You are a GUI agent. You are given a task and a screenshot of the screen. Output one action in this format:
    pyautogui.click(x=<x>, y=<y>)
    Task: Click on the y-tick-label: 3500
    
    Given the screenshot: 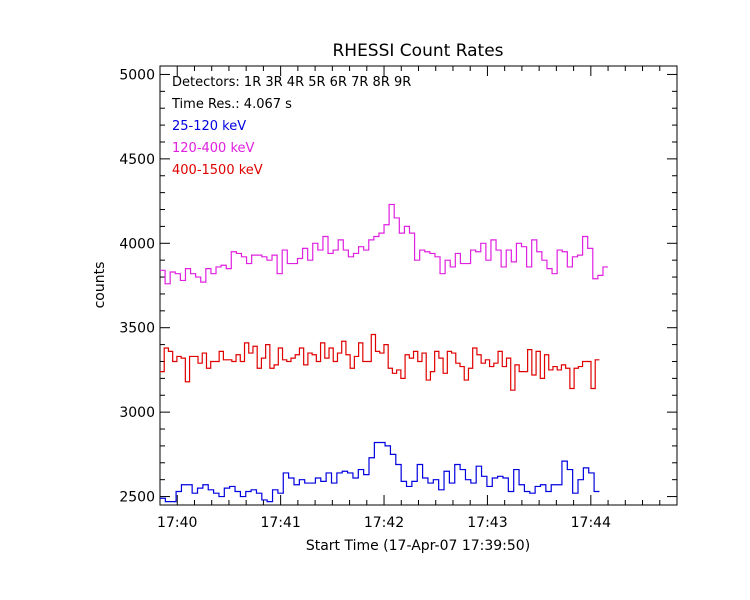 What is the action you would take?
    pyautogui.click(x=137, y=329)
    